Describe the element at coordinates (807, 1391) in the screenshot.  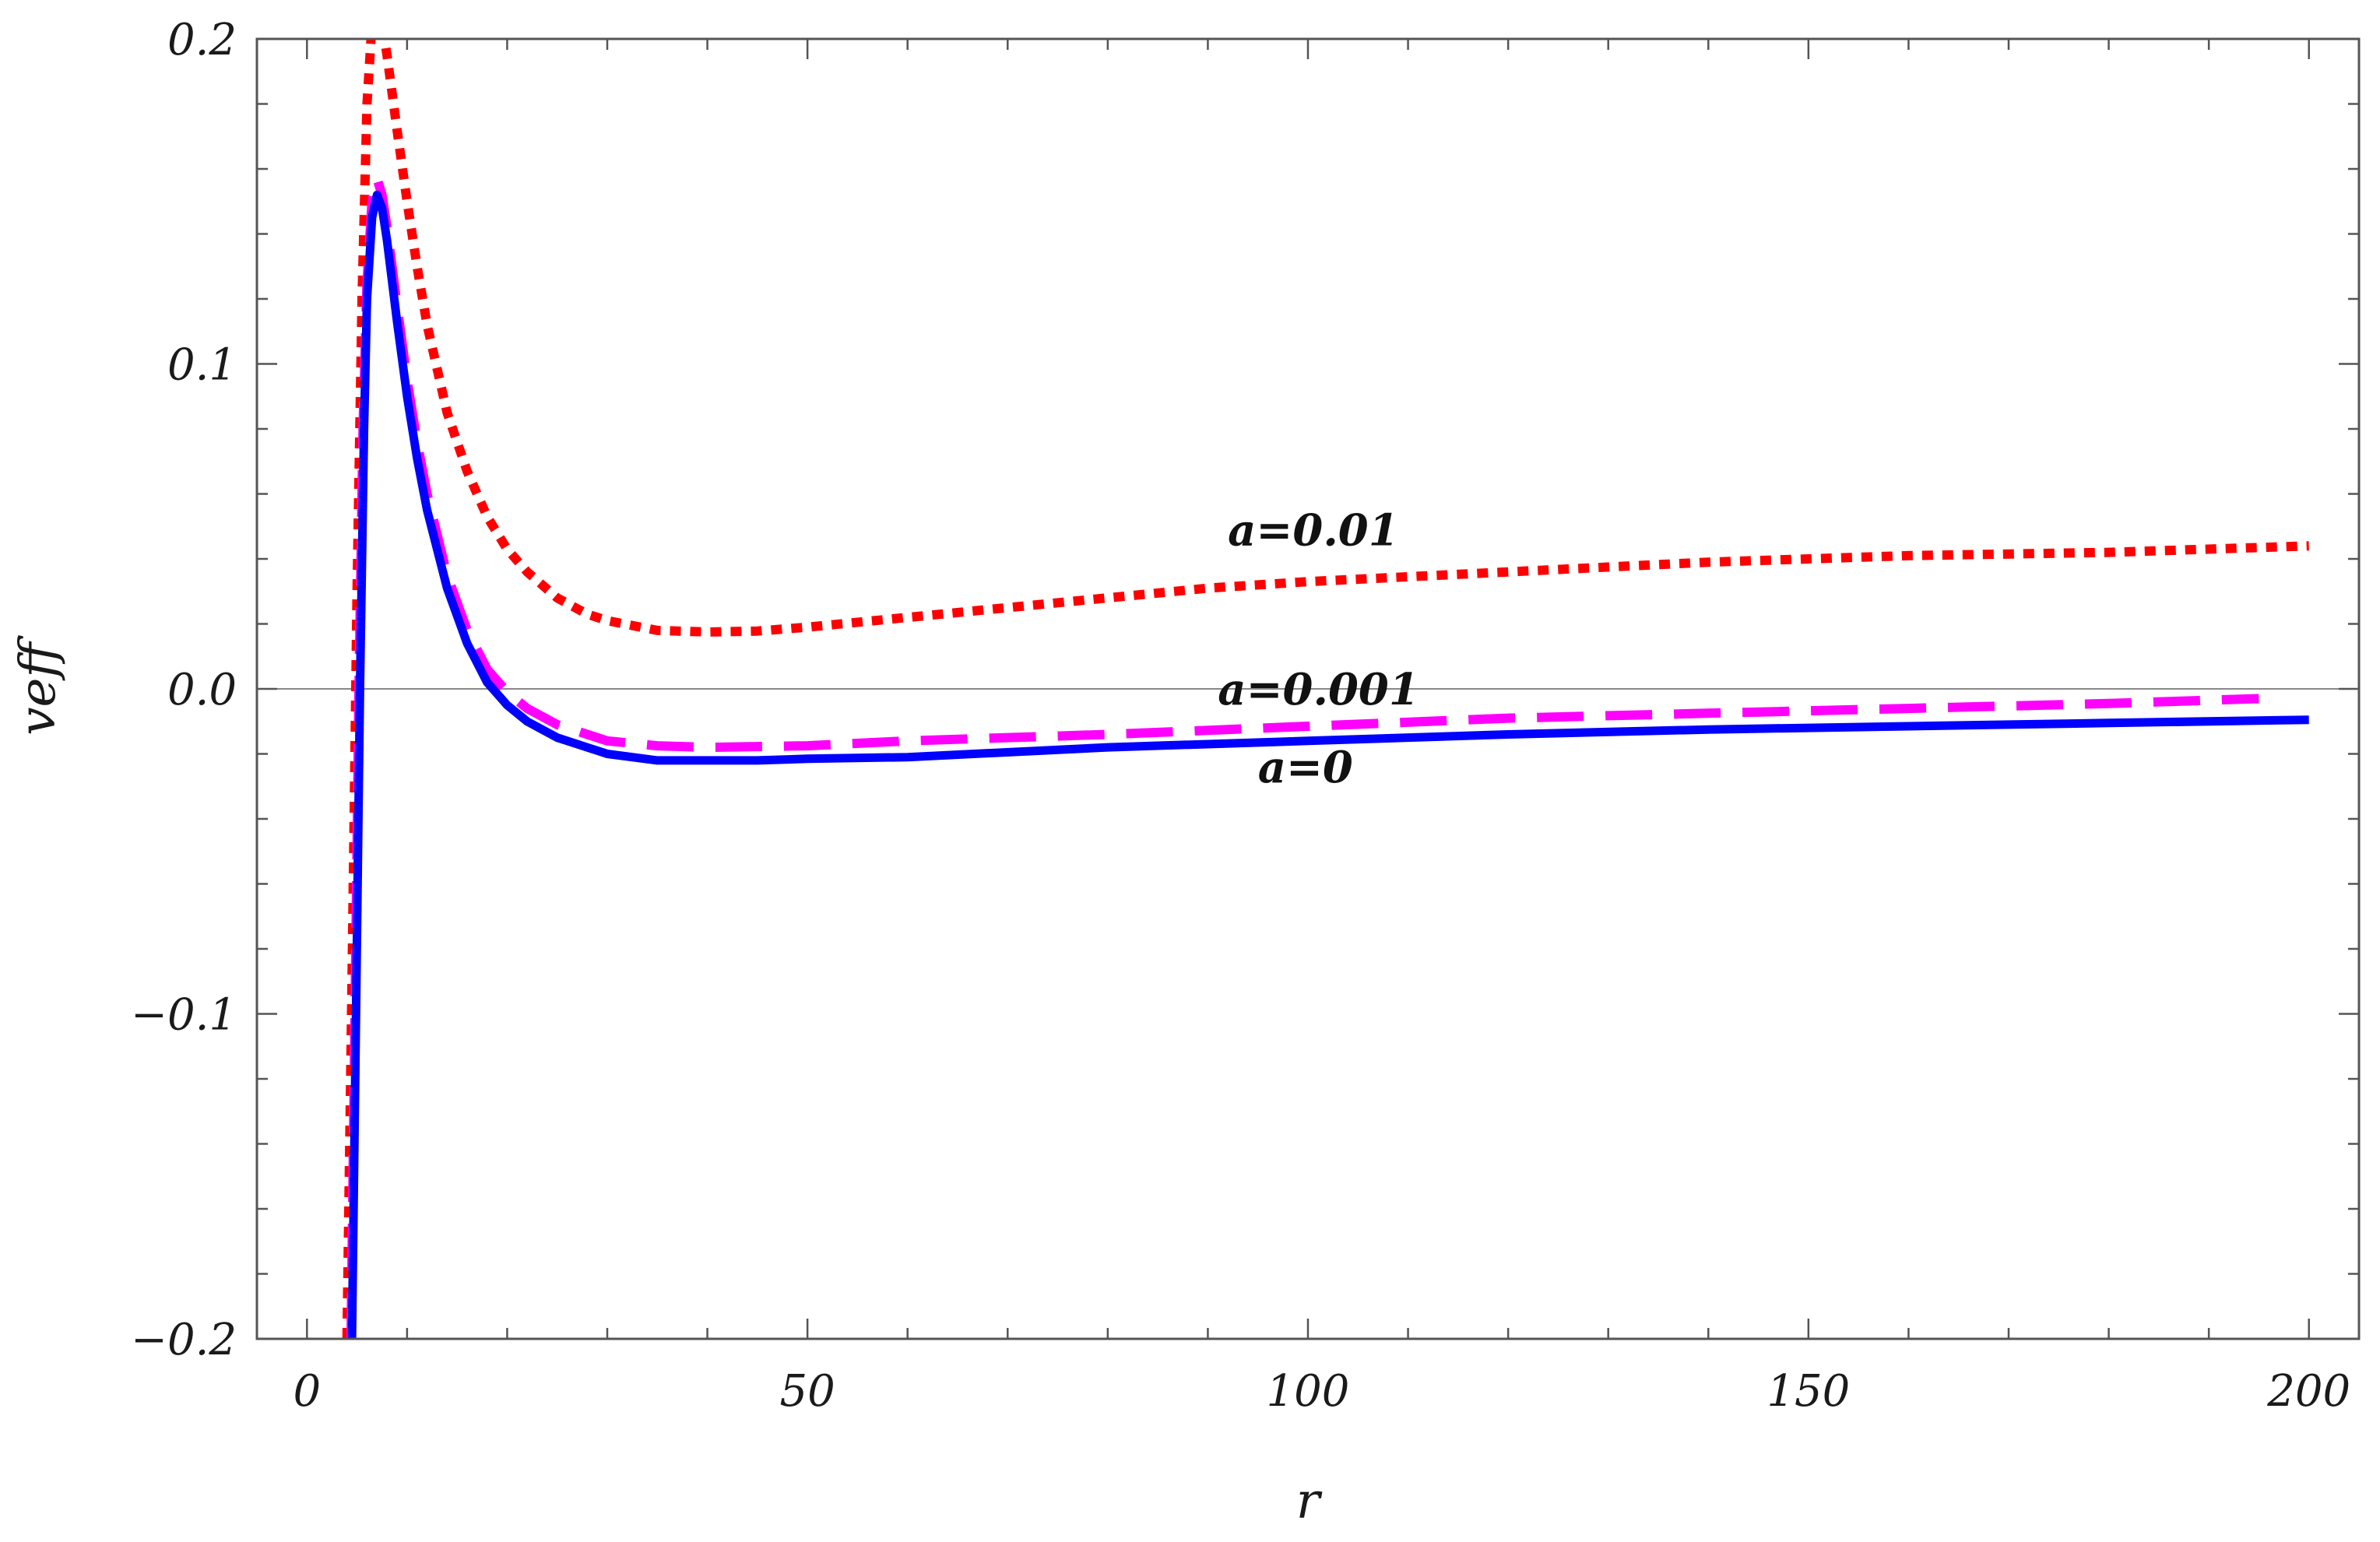
I see `x-tick-label: 50` at that location.